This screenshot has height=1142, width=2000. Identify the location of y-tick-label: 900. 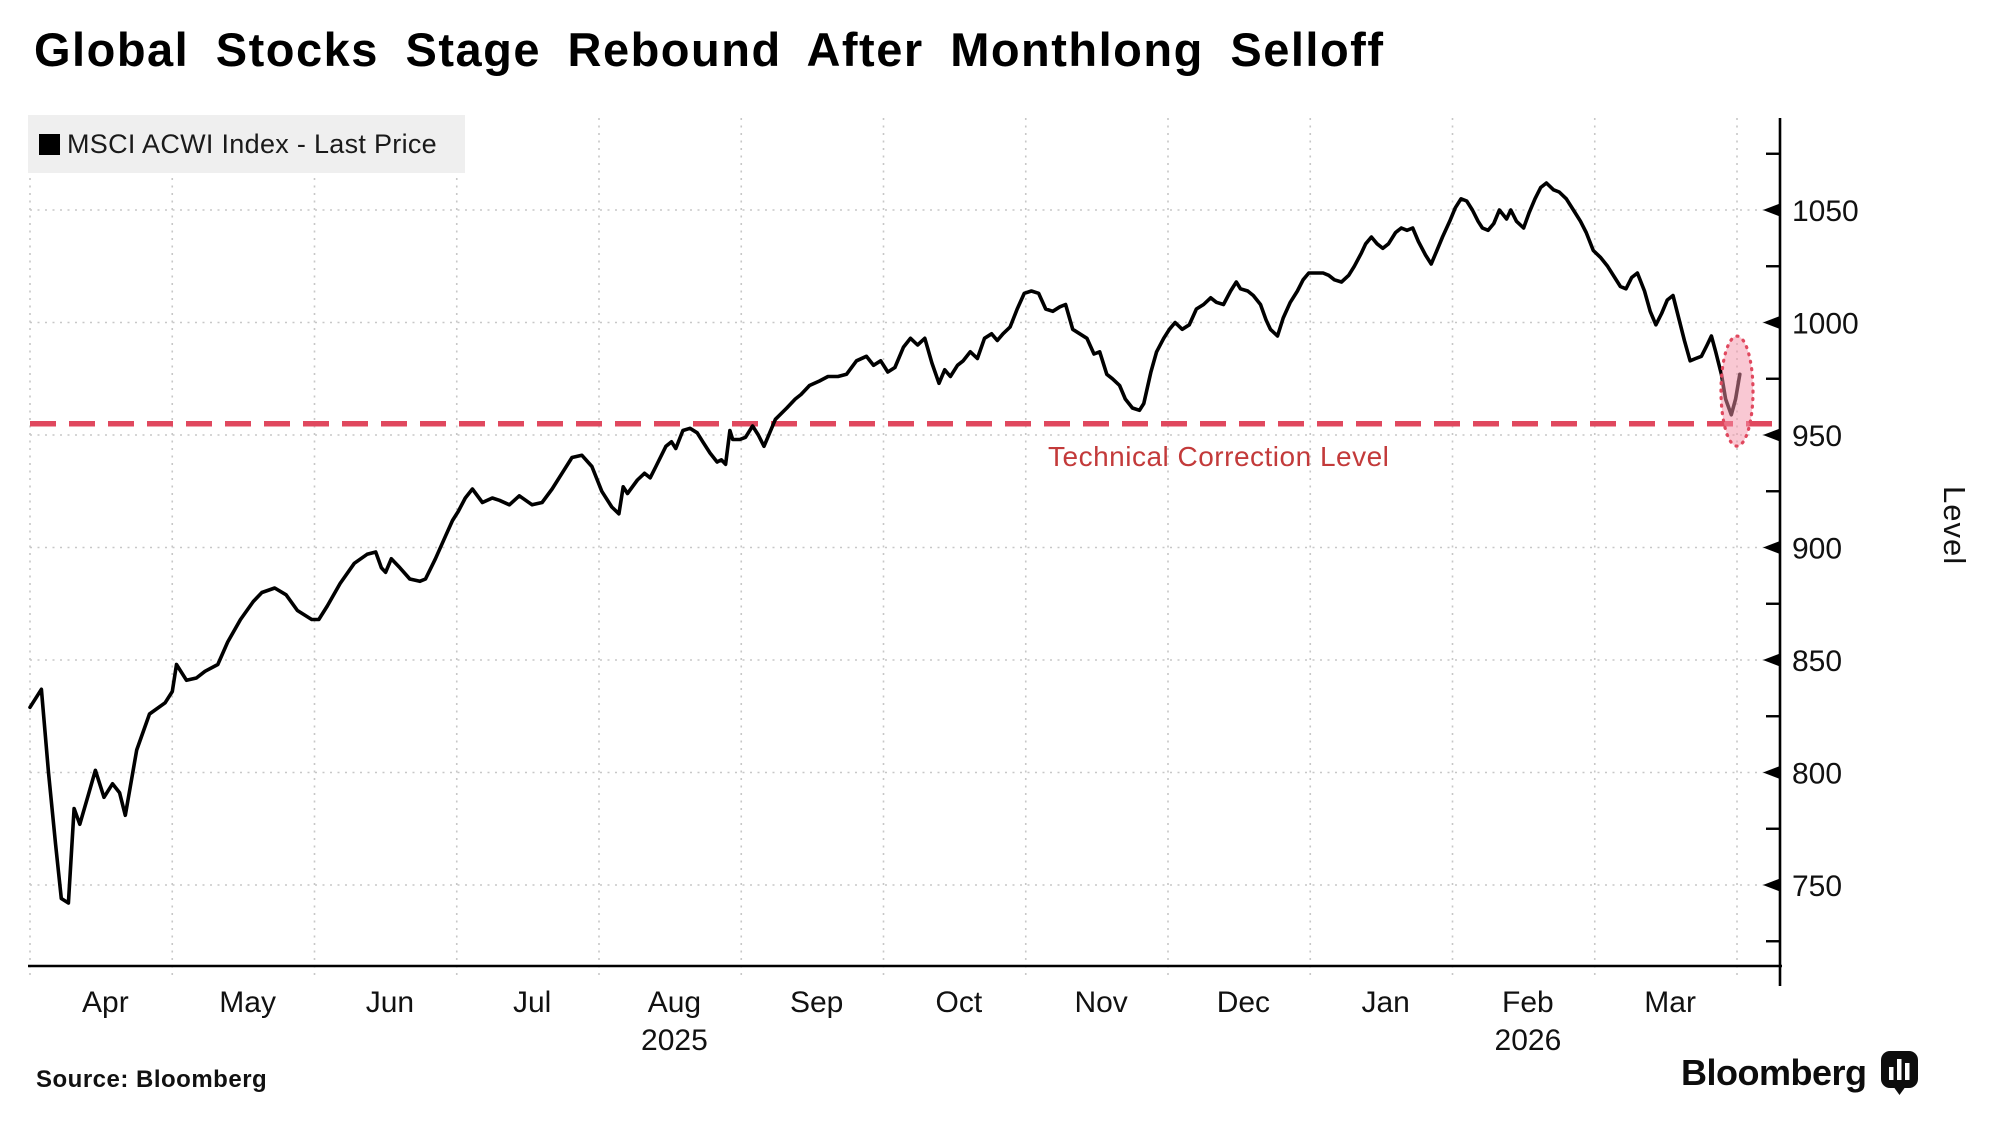
(1817, 549).